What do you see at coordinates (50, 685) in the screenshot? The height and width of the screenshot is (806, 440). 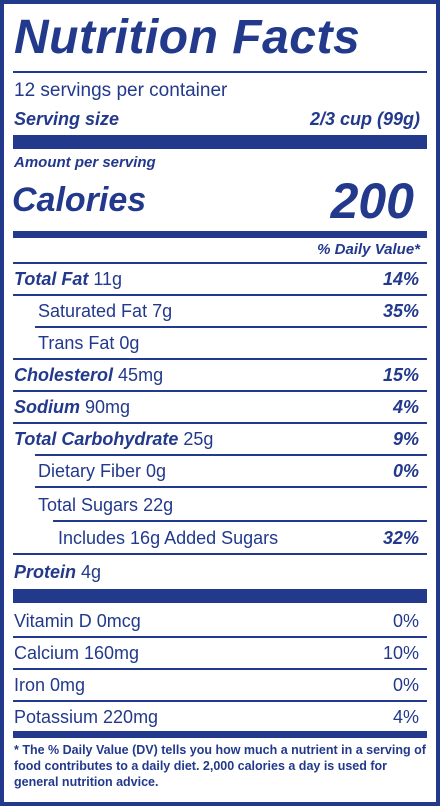 I see `vitamin-label: Iron 0mg` at bounding box center [50, 685].